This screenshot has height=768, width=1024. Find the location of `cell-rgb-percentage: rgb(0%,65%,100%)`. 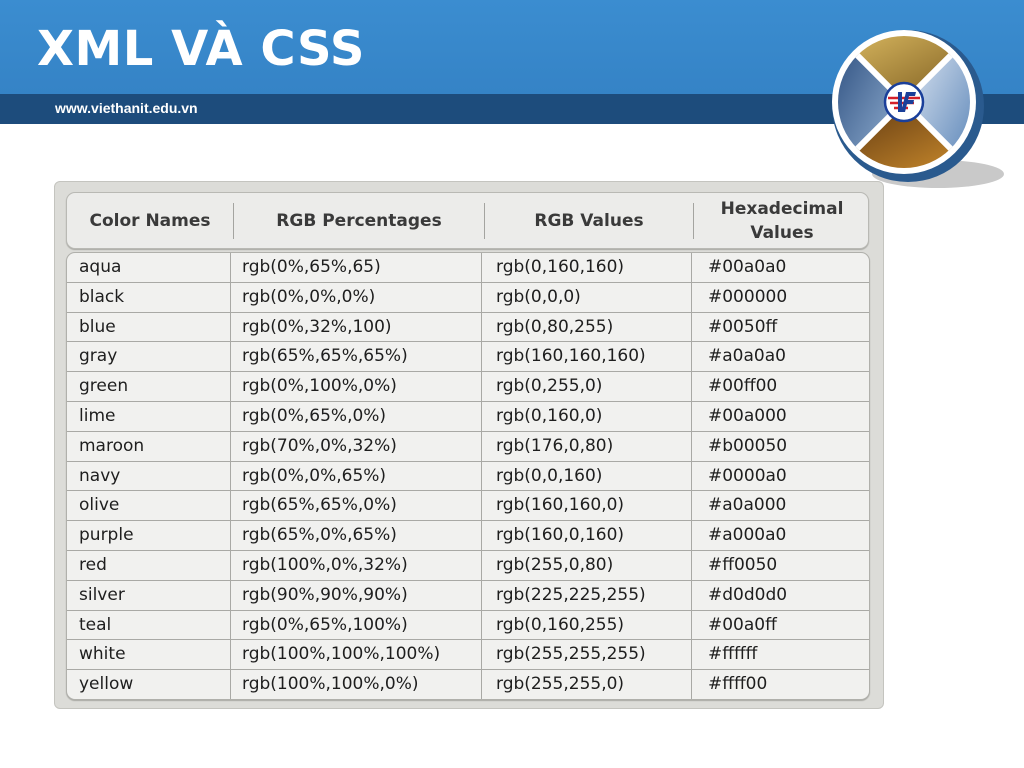

cell-rgb-percentage: rgb(0%,65%,100%) is located at coordinates (325, 624).